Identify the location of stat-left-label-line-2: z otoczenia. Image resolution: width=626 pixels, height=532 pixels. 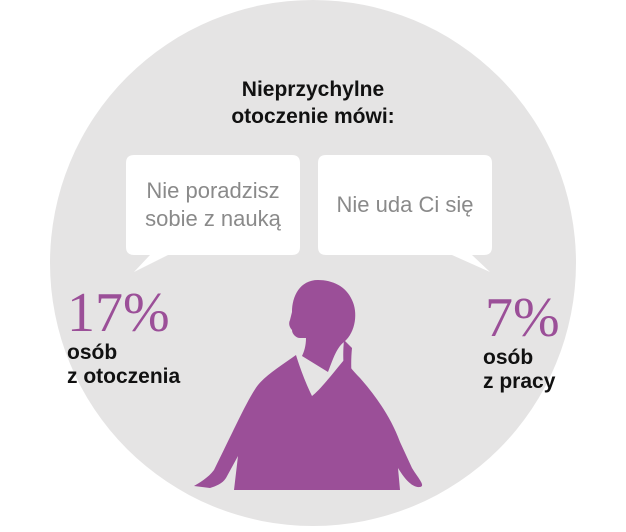
(124, 376).